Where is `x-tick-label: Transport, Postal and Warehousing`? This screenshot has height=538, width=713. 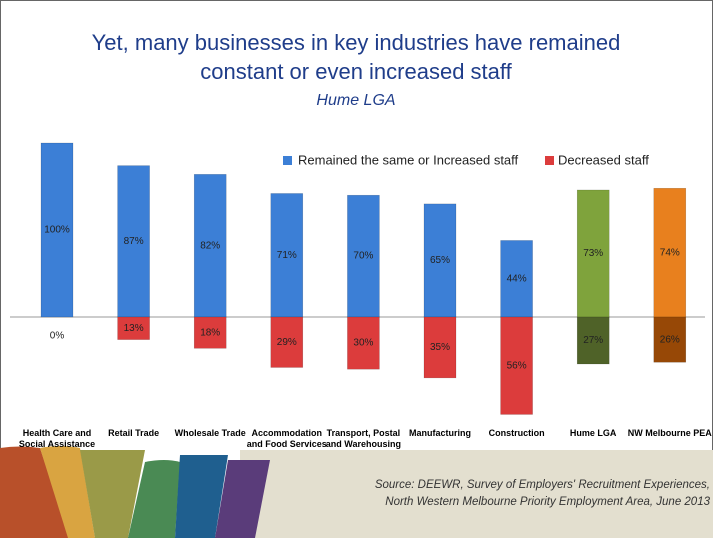 x-tick-label: Transport, Postal and Warehousing is located at coordinates (363, 438).